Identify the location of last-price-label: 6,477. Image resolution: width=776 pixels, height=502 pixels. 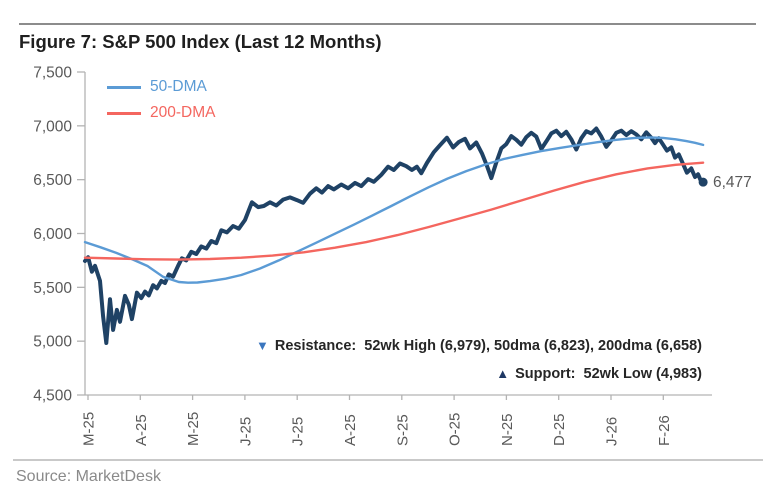
(732, 182).